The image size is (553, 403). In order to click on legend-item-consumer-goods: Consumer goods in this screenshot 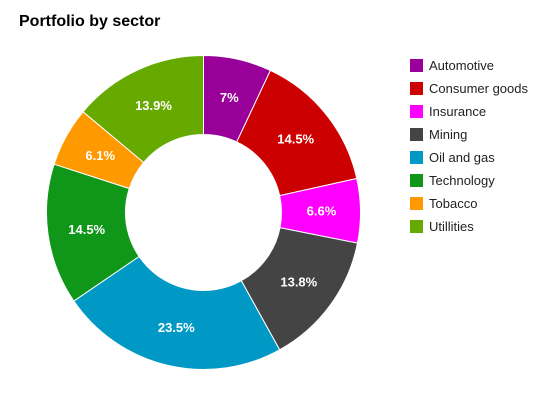, I will do `click(469, 88)`.